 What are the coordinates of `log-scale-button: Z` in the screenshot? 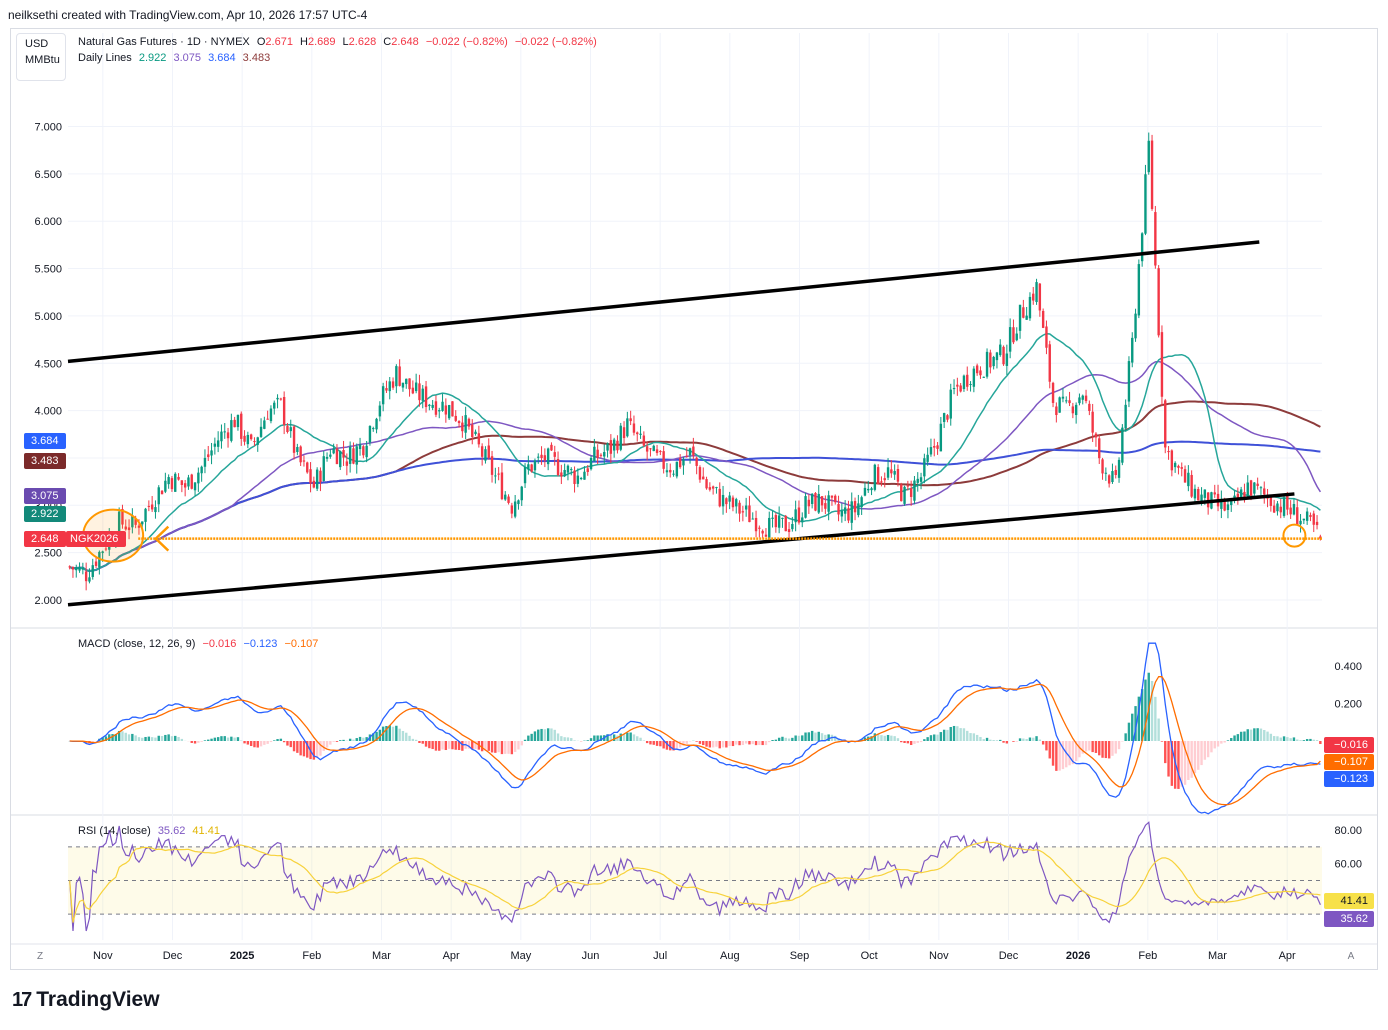 It's located at (40, 956).